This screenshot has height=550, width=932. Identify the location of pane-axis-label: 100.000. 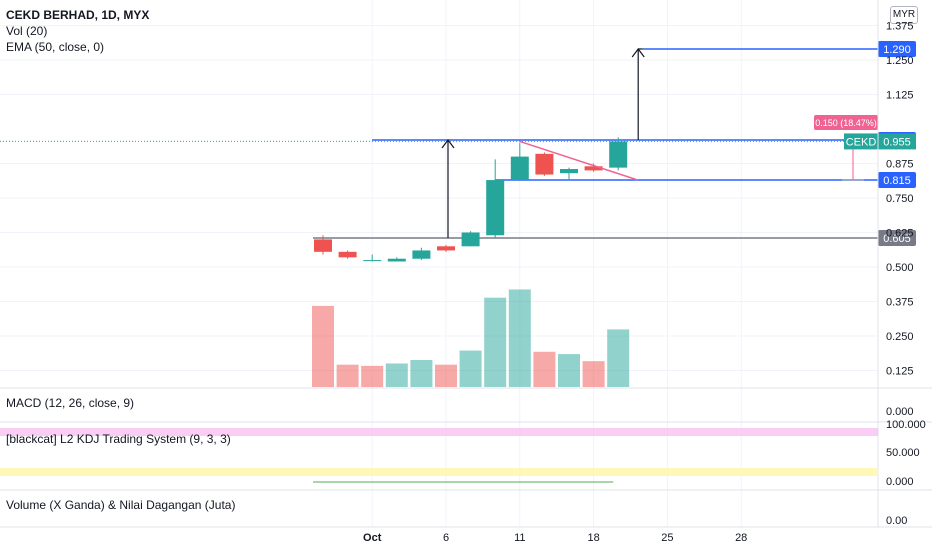
(906, 425).